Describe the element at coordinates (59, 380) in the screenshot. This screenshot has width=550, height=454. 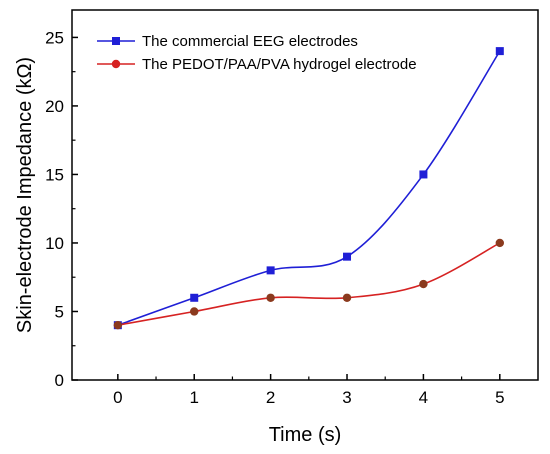
I see `y-tick-label: 0` at that location.